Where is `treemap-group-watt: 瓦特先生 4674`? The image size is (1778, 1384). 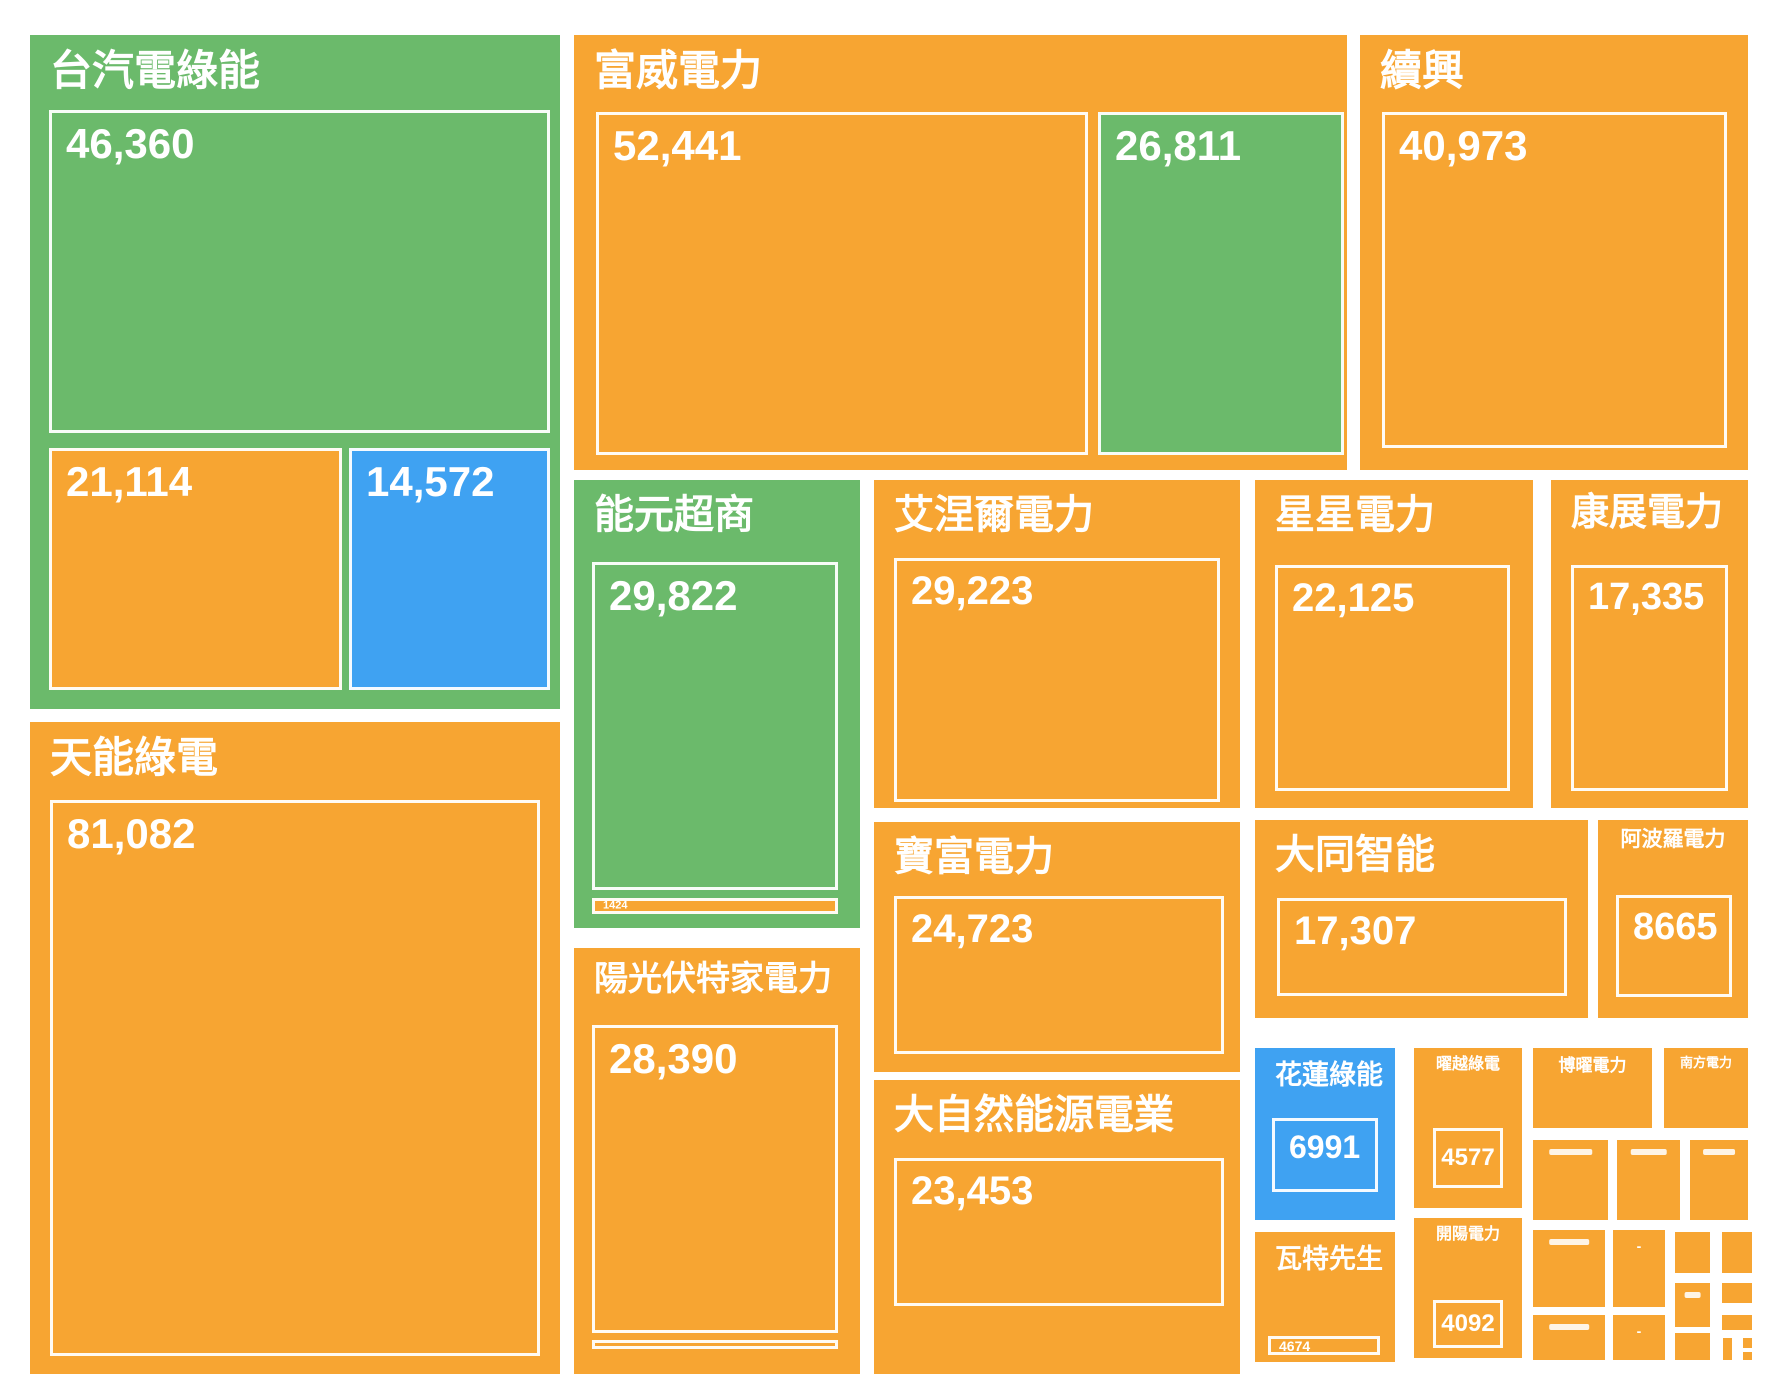 treemap-group-watt: 瓦特先生 4674 is located at coordinates (1325, 1297).